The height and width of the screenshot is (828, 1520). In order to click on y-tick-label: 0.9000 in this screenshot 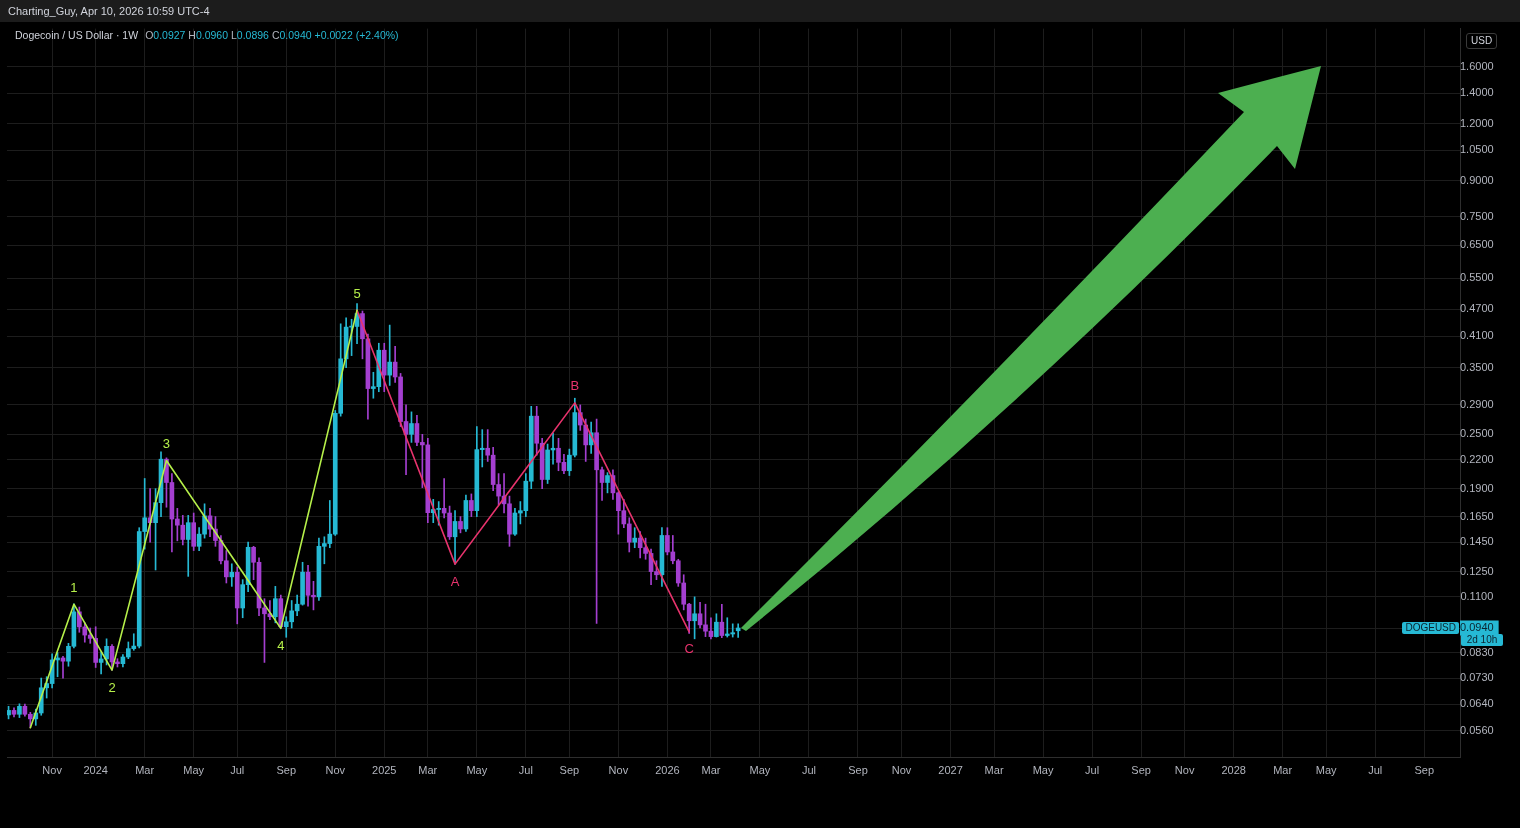, I will do `click(1476, 179)`.